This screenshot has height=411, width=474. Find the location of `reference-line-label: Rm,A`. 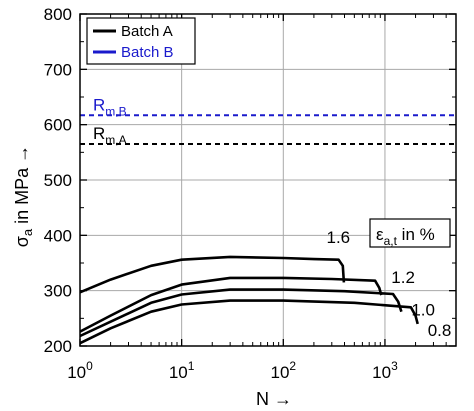

reference-line-label: Rm,A is located at coordinates (110, 135).